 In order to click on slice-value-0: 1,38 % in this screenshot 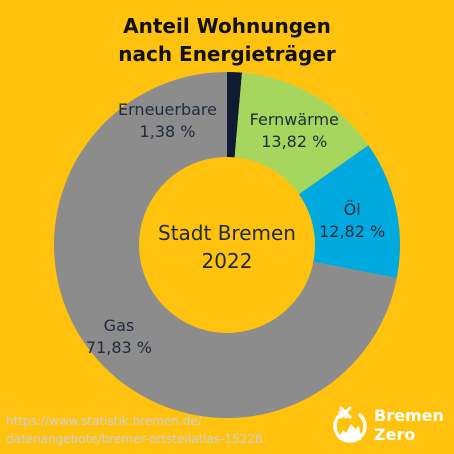, I will do `click(168, 131)`.